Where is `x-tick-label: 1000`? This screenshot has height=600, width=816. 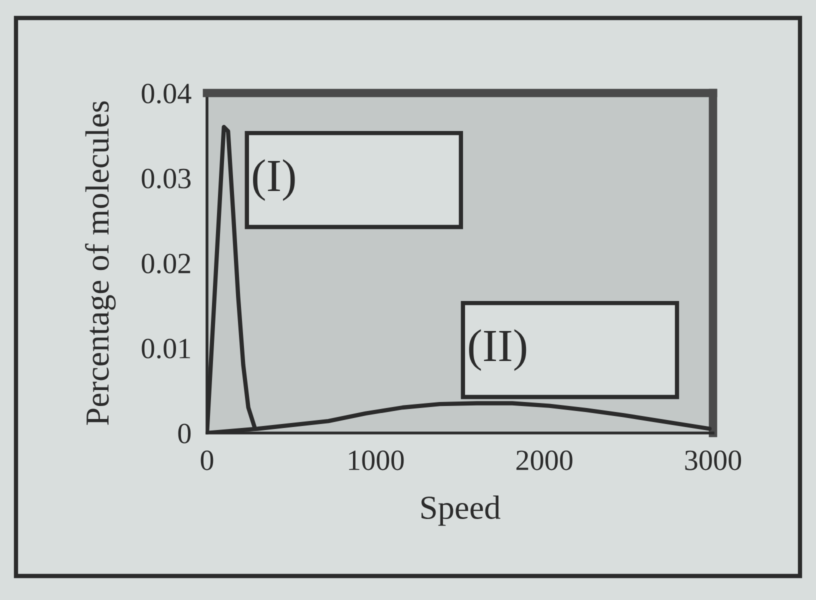
x-tick-label: 1000 is located at coordinates (376, 460).